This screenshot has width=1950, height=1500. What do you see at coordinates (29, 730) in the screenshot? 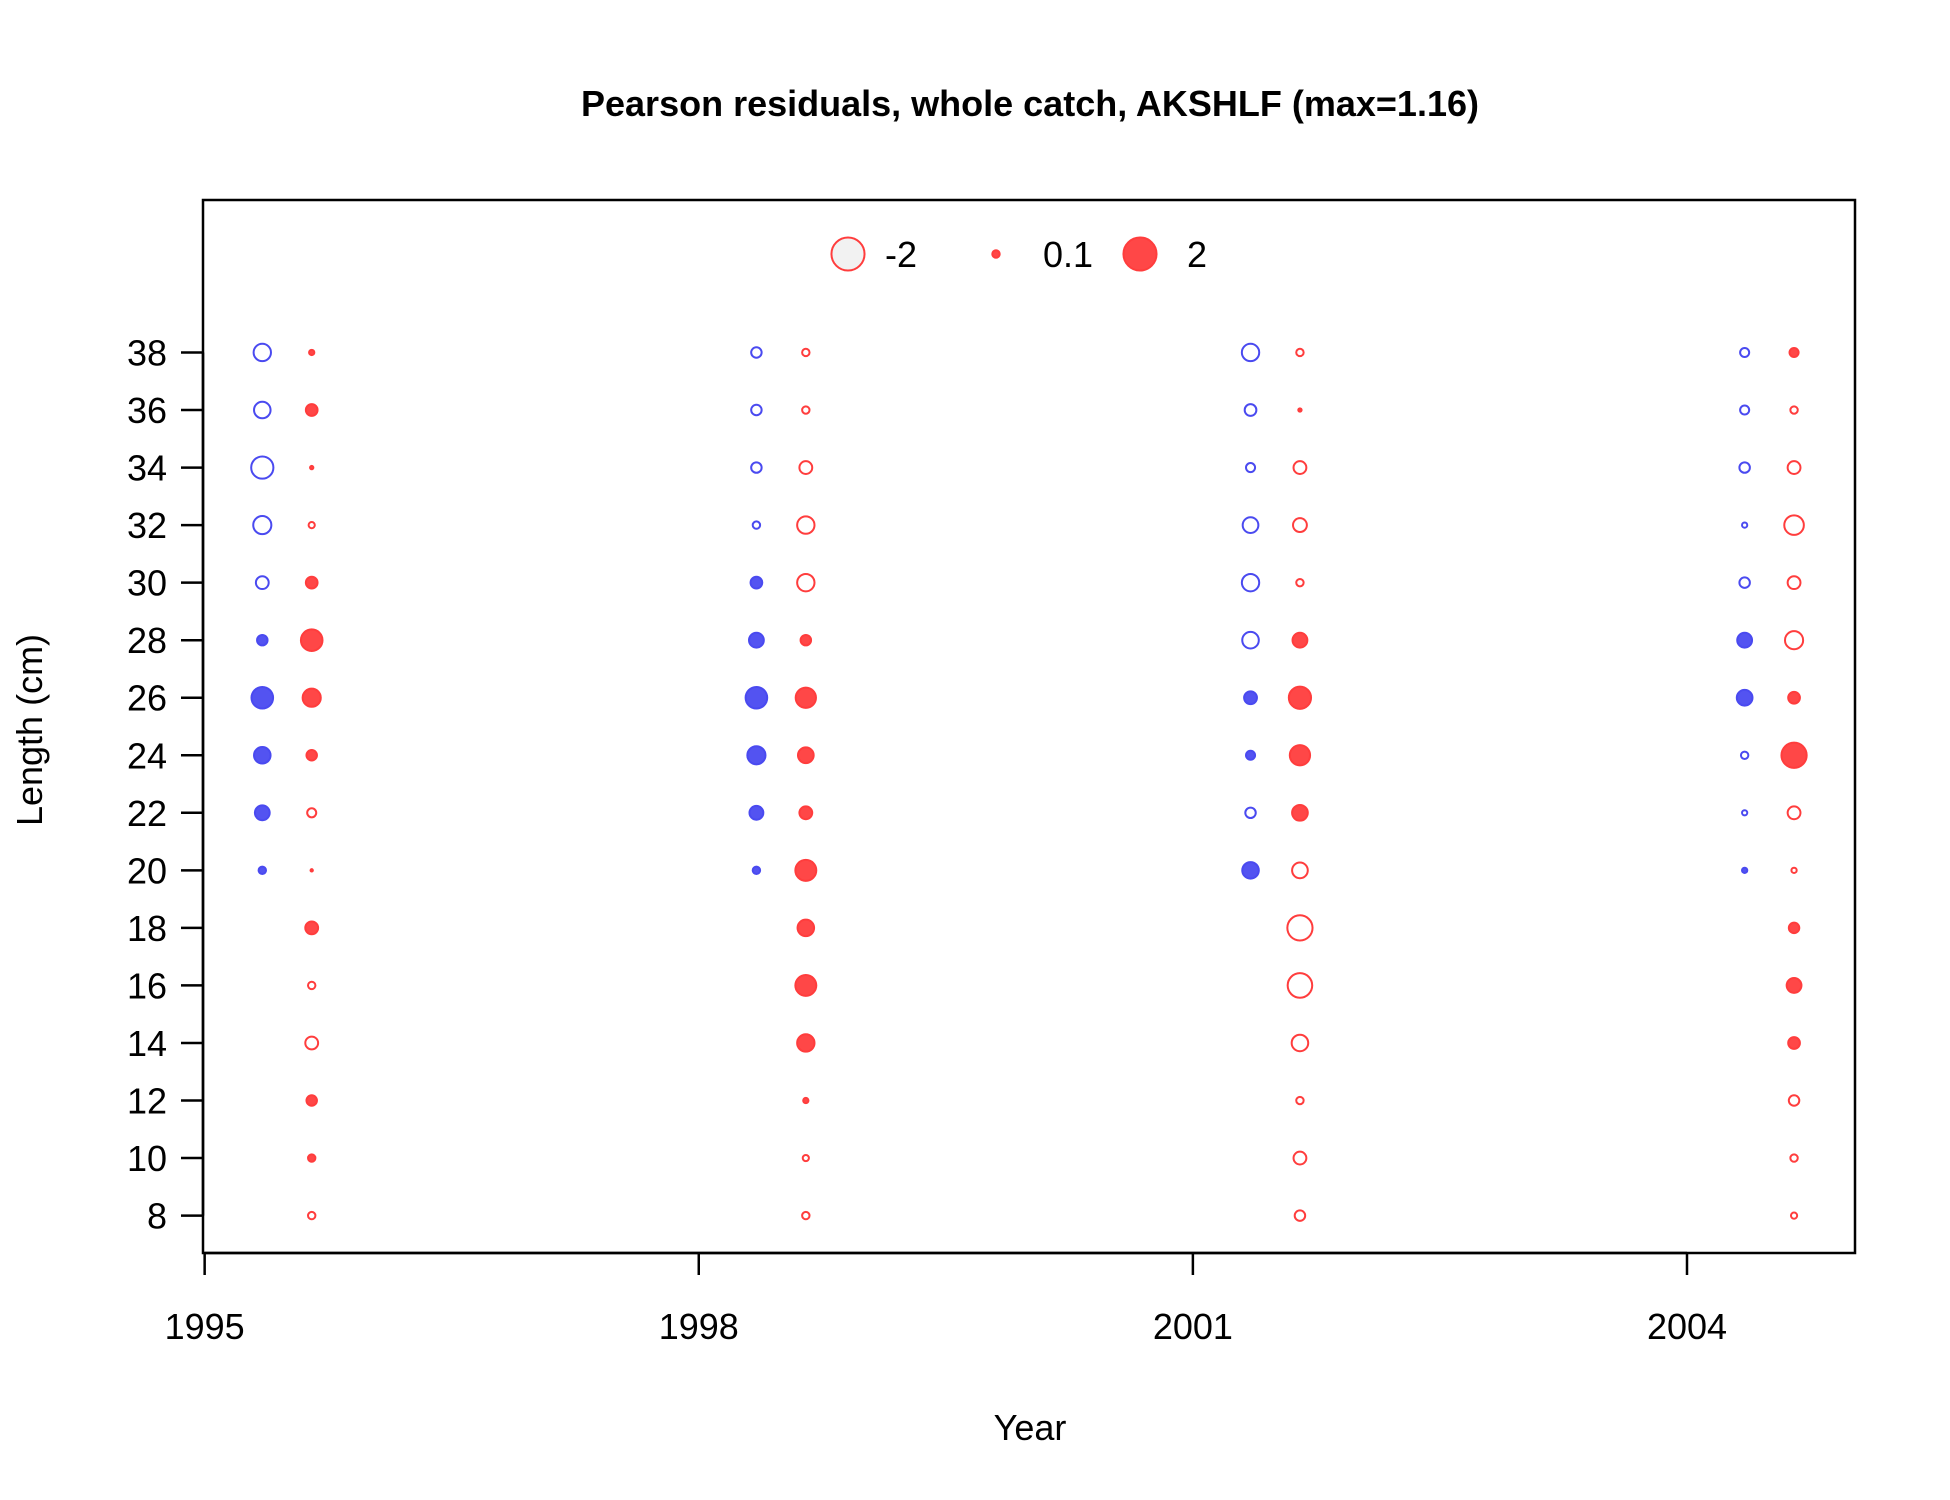
I see `y-axis-title: Length (cm)` at bounding box center [29, 730].